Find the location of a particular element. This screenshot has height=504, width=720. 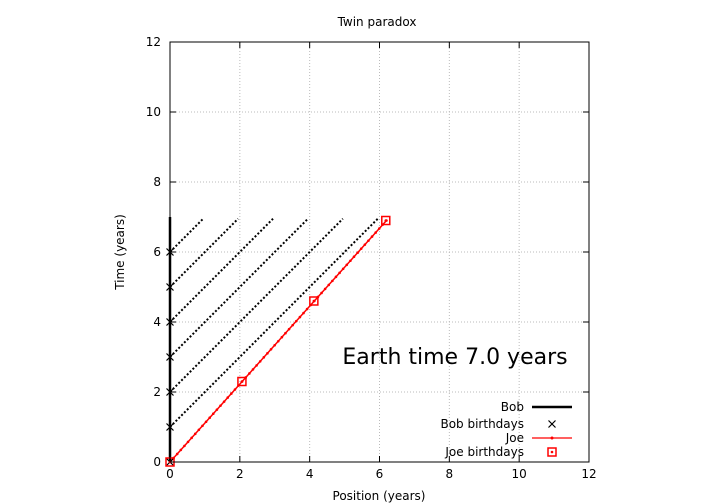

x-axis-title: Position (years) is located at coordinates (379, 496).